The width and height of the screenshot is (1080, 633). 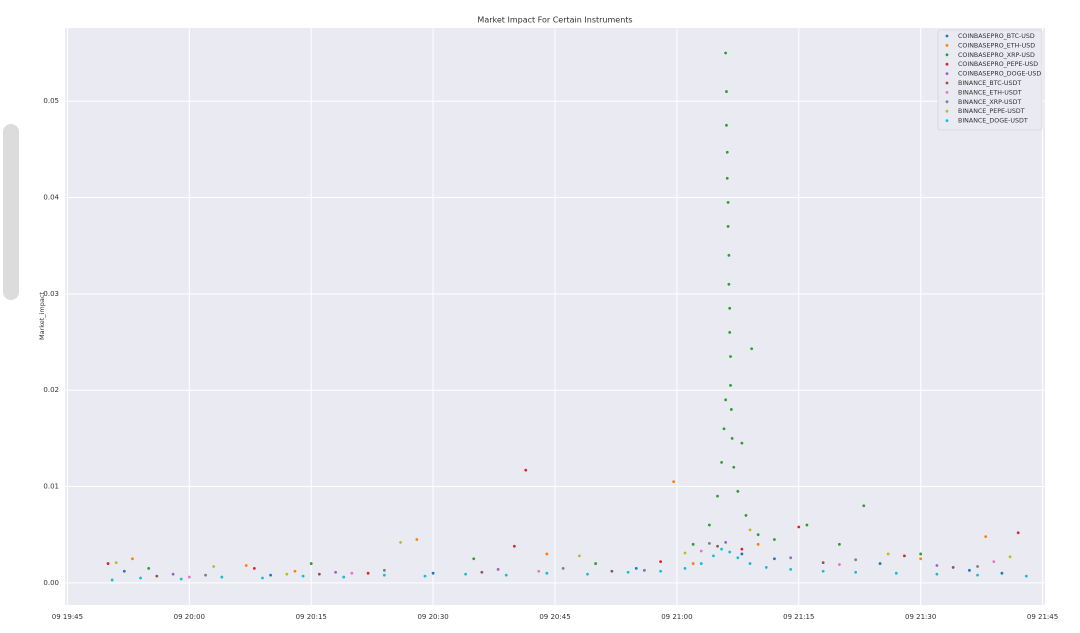 I want to click on legend-label: COINBASEPRO_PEPE-USD, so click(x=998, y=64).